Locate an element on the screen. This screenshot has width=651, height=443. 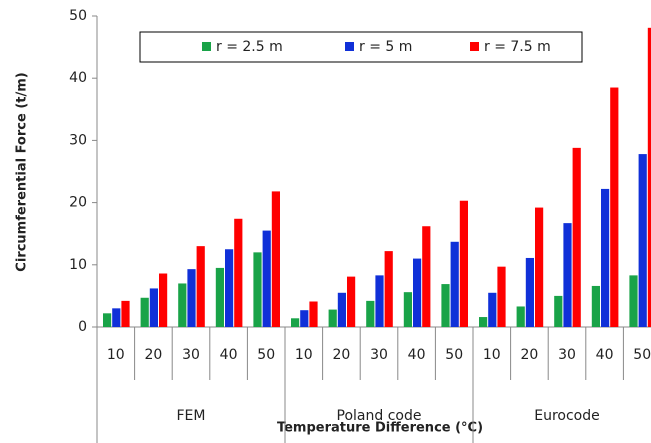
y-tick-label: 30 is located at coordinates (78, 140).